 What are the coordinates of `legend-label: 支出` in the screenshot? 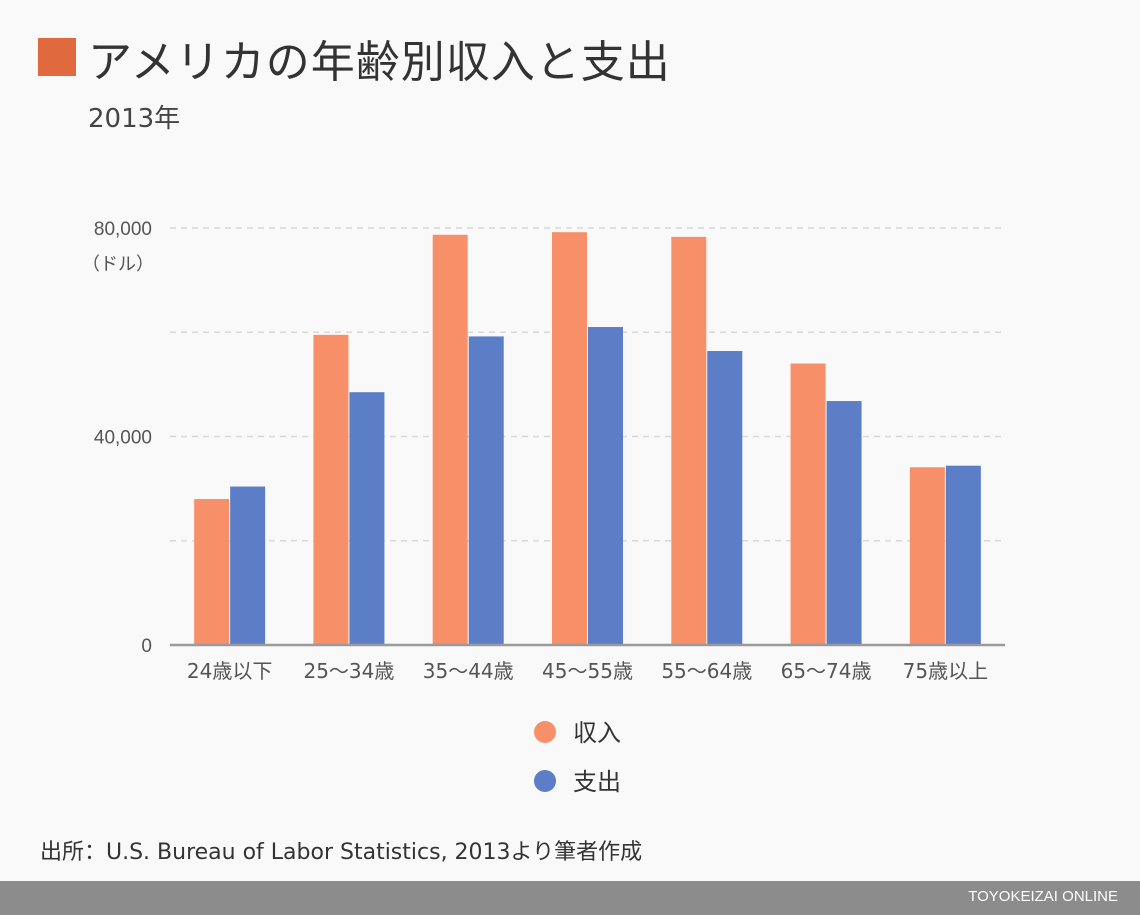 It's located at (597, 782).